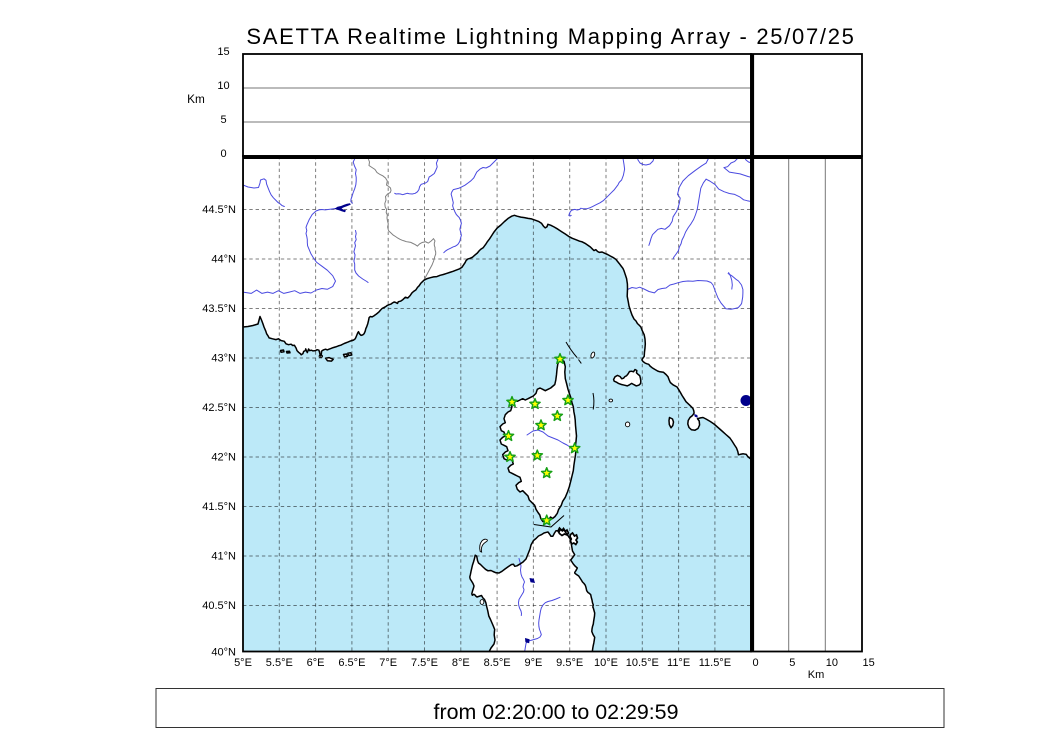 This screenshot has width=1050, height=750. I want to click on svg-text: 9.5°E, so click(569, 663).